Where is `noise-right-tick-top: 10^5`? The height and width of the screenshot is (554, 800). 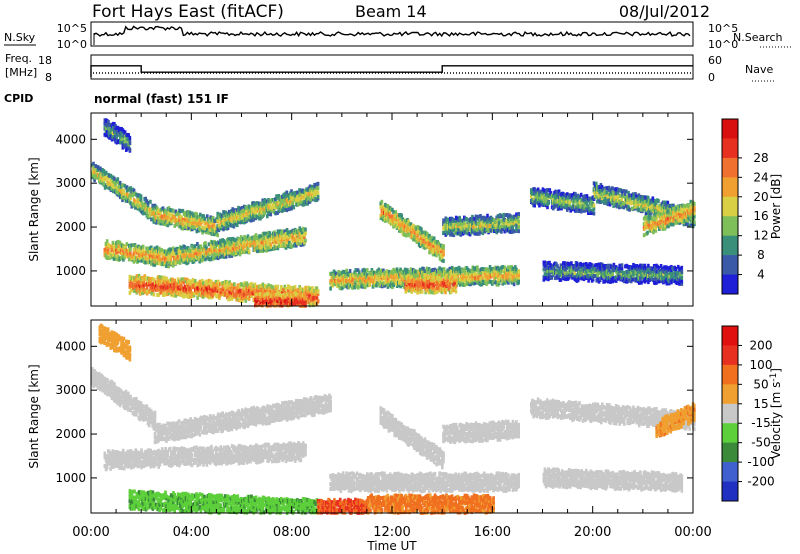 noise-right-tick-top: 10^5 is located at coordinates (723, 28).